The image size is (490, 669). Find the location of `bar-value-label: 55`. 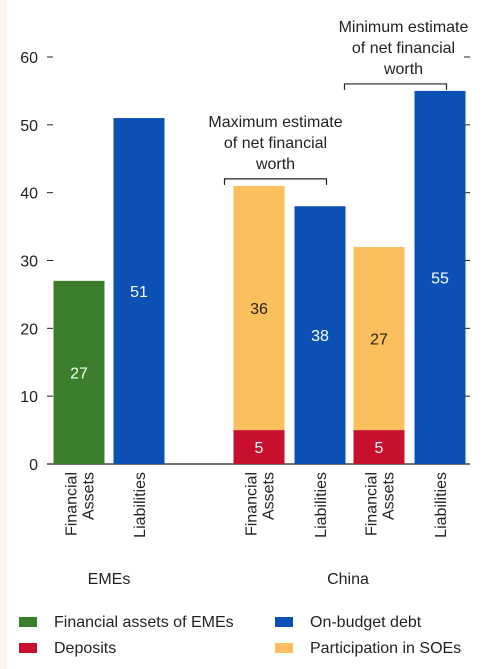

bar-value-label: 55 is located at coordinates (440, 278).